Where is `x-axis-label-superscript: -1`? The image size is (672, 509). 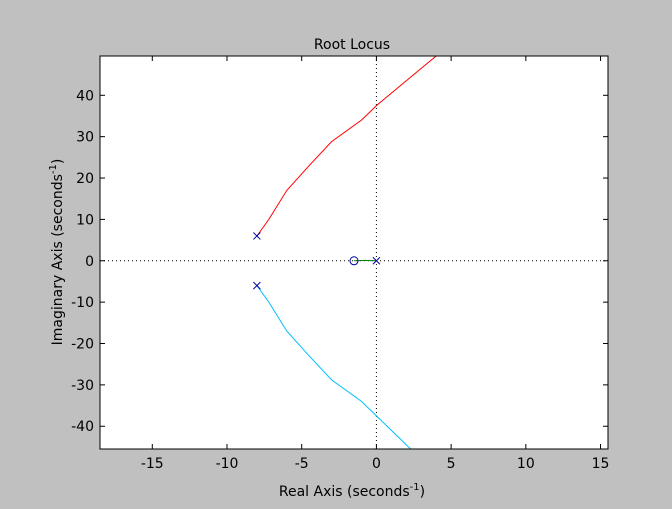 x-axis-label-superscript: -1 is located at coordinates (415, 487).